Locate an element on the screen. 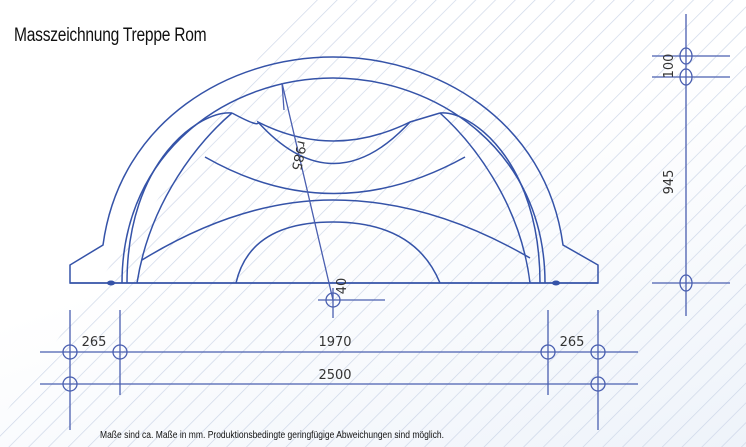  step-1-edge is located at coordinates (334, 143).